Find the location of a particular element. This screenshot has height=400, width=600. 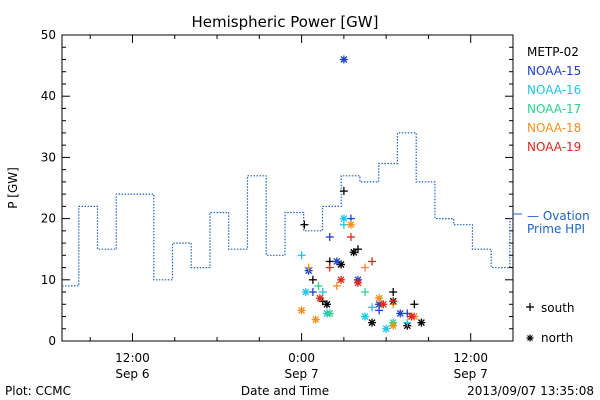

y-tick-label: 20 is located at coordinates (48, 219).